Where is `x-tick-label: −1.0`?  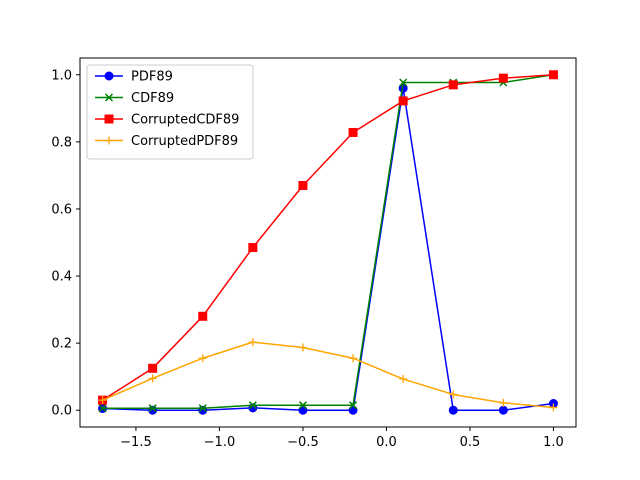 x-tick-label: −1.0 is located at coordinates (220, 442).